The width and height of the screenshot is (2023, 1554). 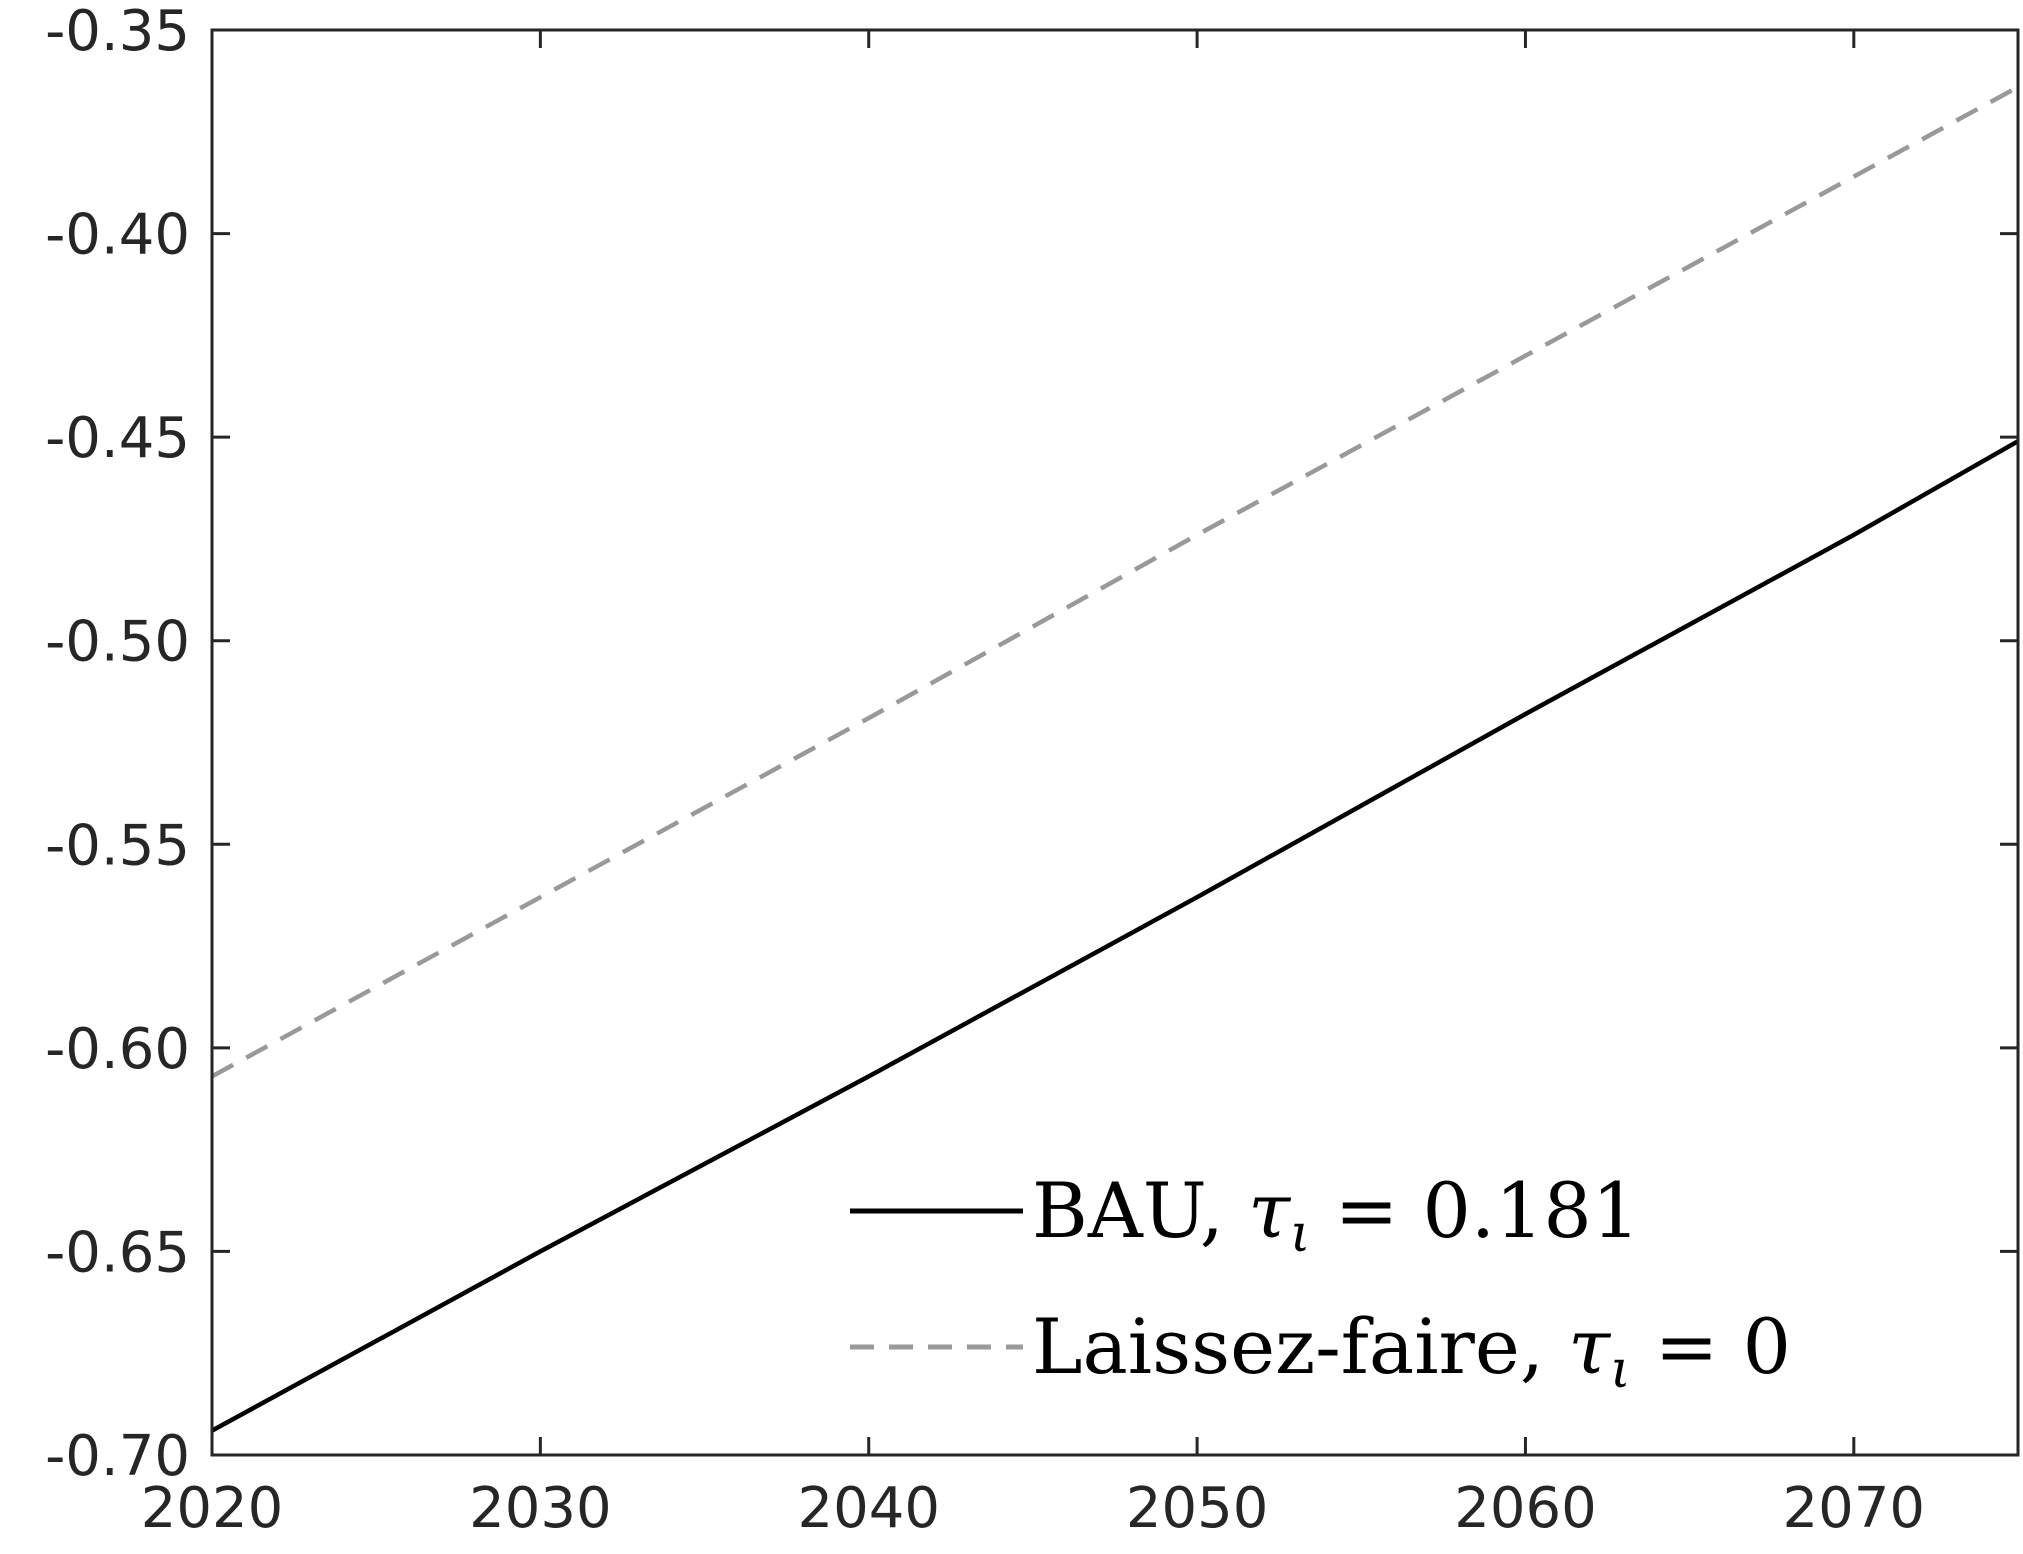 What do you see at coordinates (117, 845) in the screenshot?
I see `y-tick-label: -0.55` at bounding box center [117, 845].